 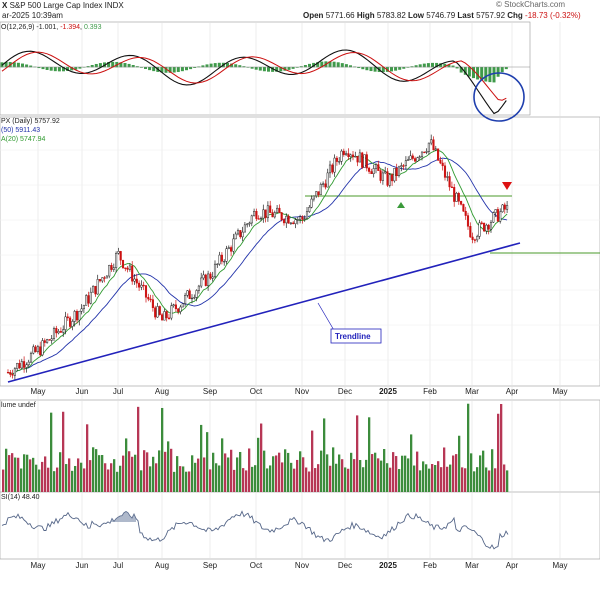 What do you see at coordinates (56, 5) in the screenshot?
I see `index-name: S&P 500 Large Cap Index` at bounding box center [56, 5].